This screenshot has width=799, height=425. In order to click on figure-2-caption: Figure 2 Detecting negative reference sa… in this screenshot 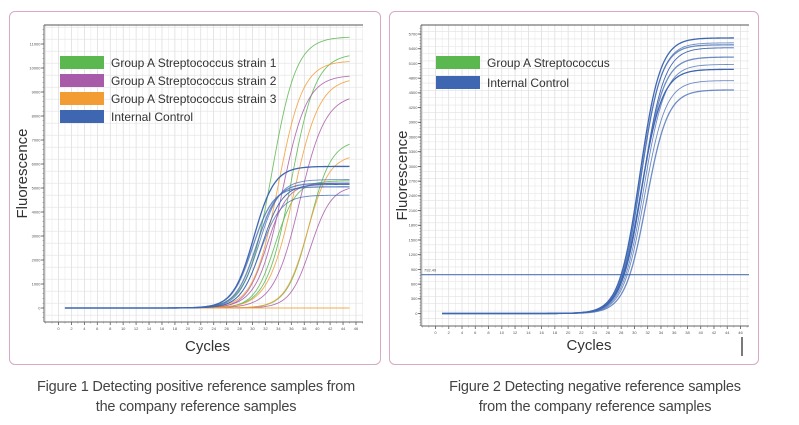, I will do `click(595, 397)`.